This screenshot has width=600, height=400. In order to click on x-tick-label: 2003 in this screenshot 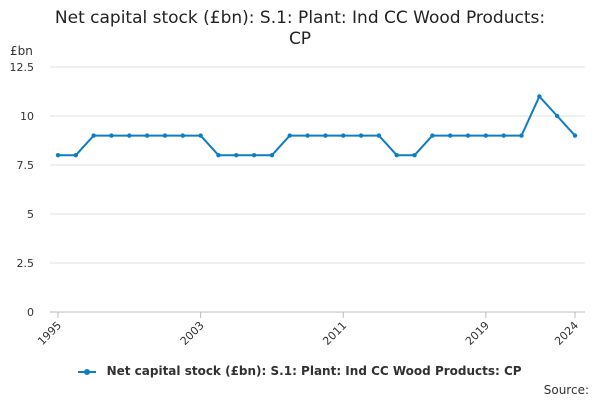, I will do `click(192, 333)`.